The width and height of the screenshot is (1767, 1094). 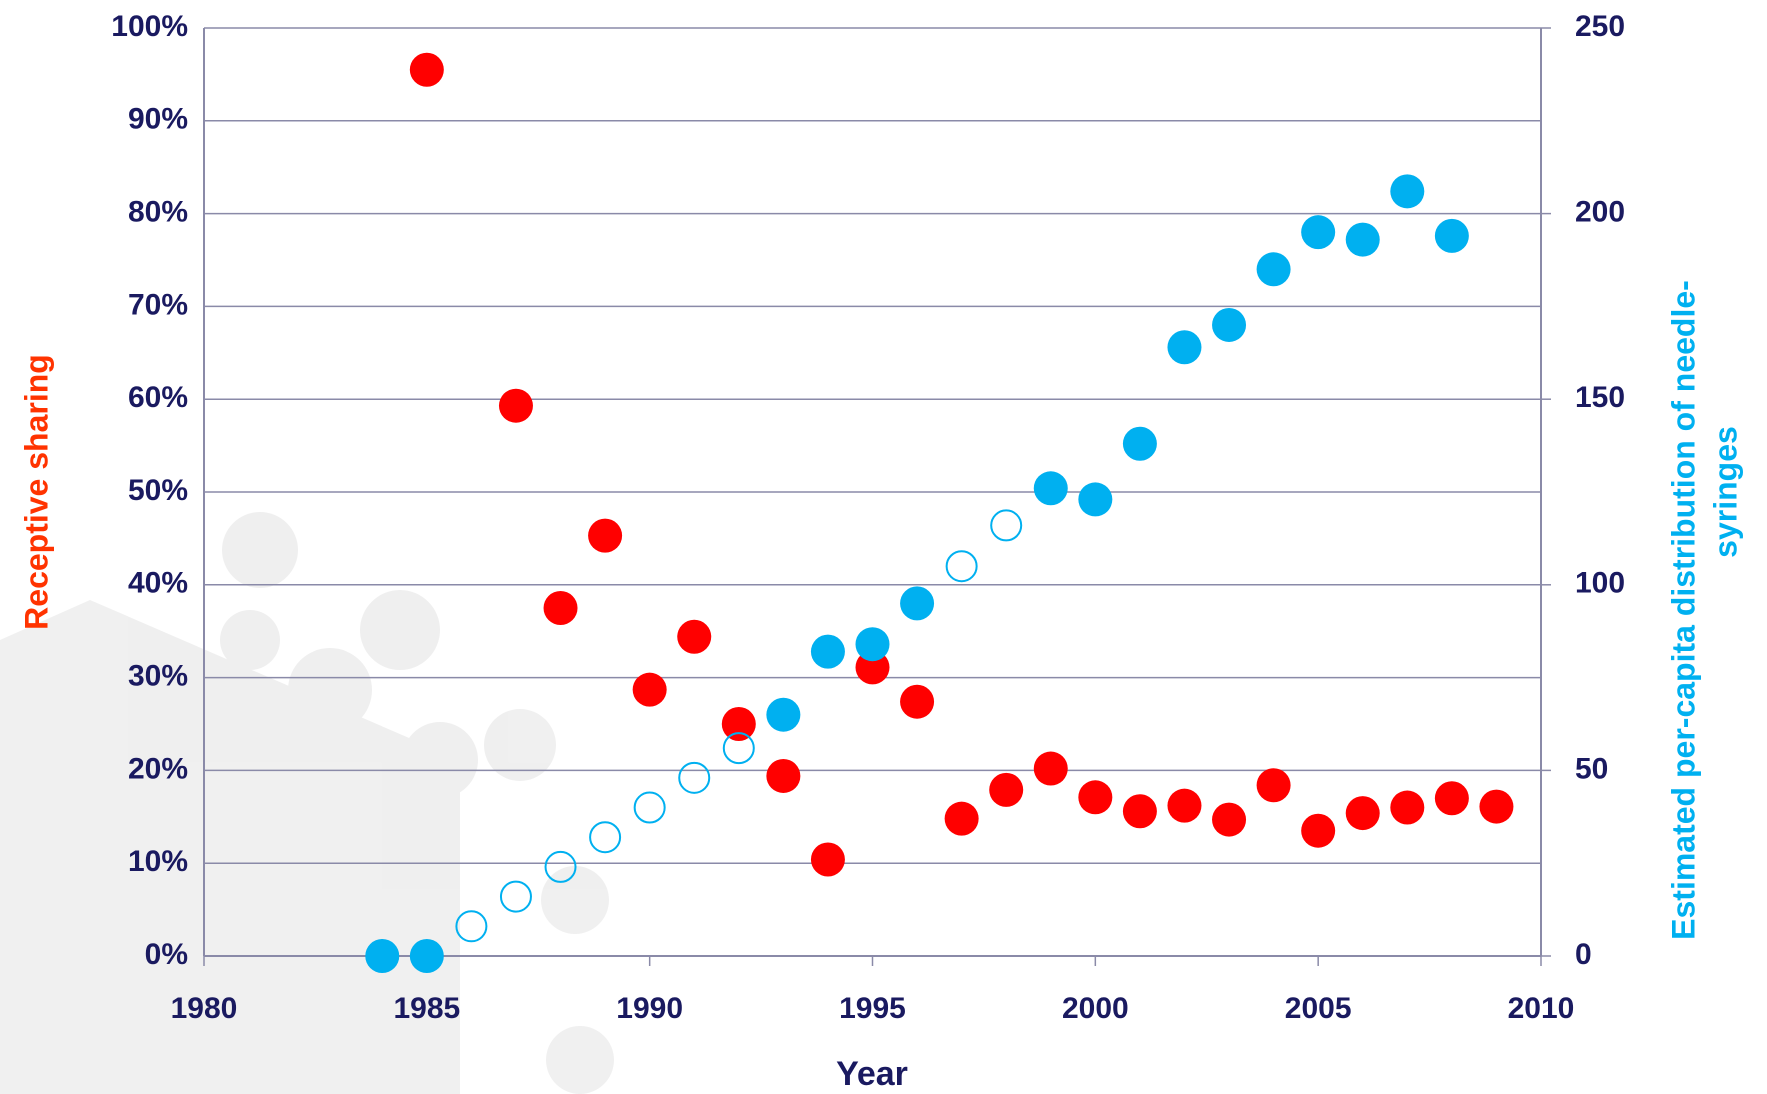 I want to click on x-axis-label: Year, so click(x=872, y=1074).